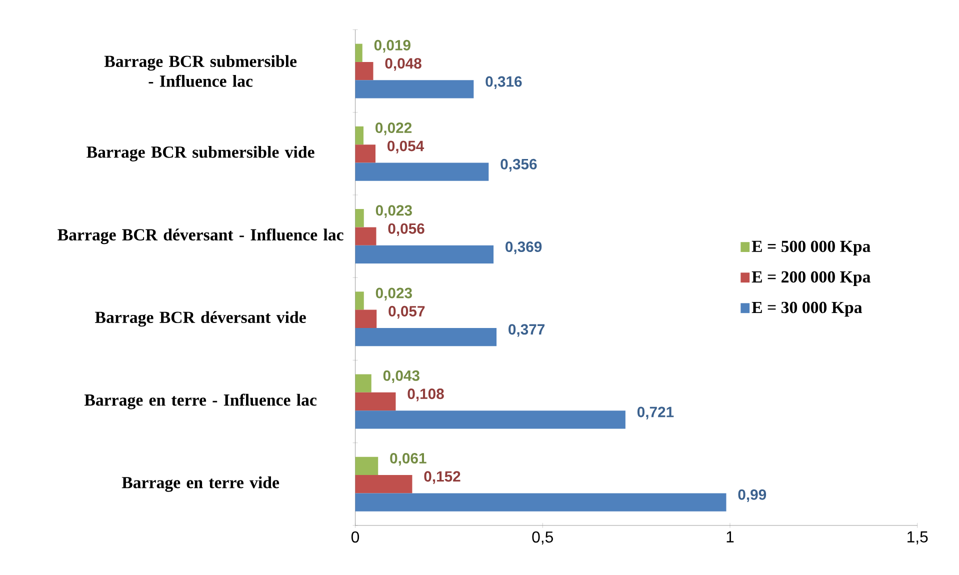  I want to click on data-label: 0,316, so click(504, 82).